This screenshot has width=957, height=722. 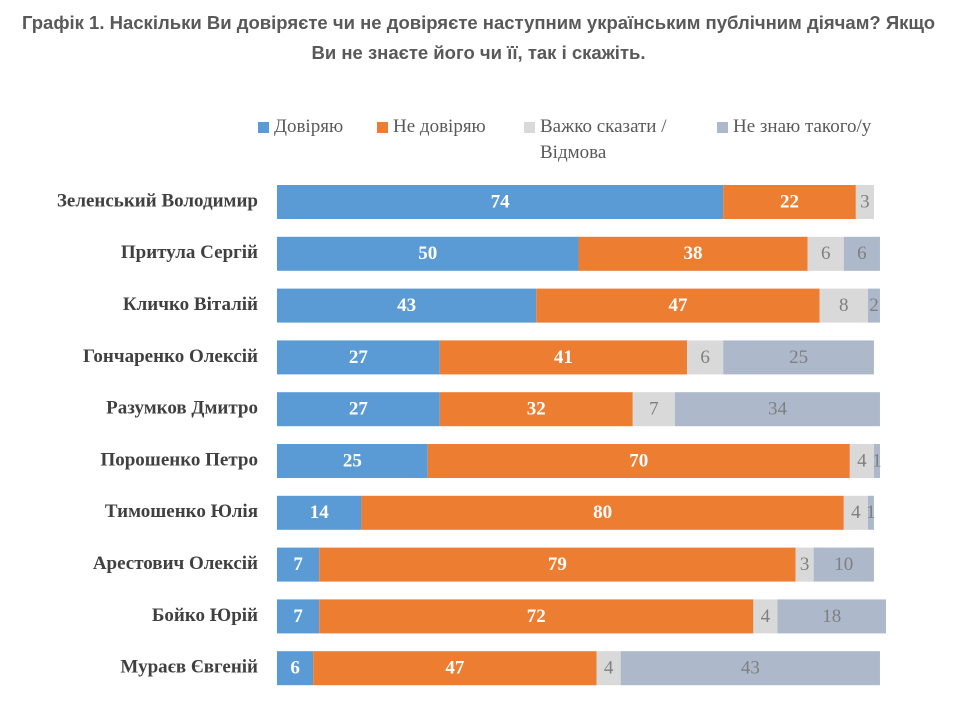 I want to click on category-label: Бойко Юрій, so click(x=205, y=615).